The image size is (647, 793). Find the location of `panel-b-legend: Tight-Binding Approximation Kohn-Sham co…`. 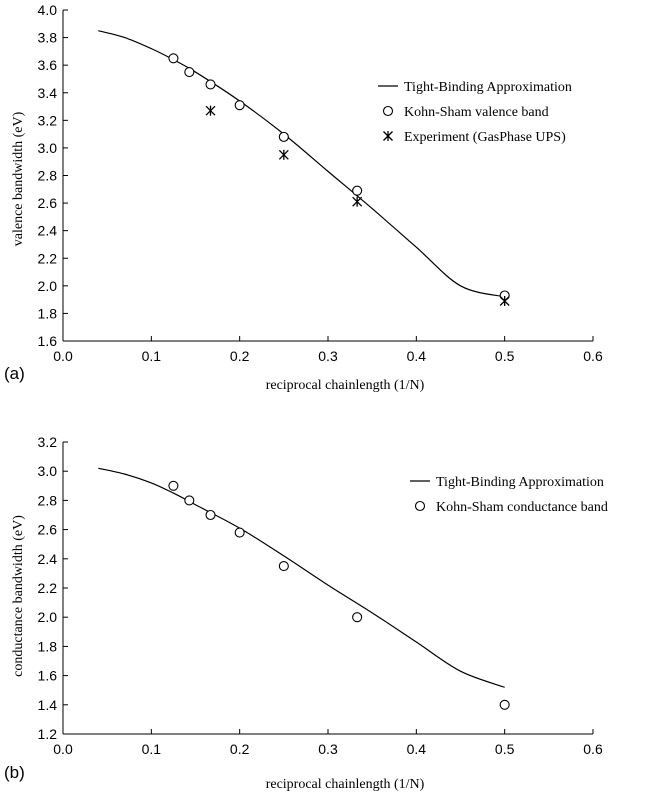

panel-b-legend: Tight-Binding Approximation Kohn-Sham co… is located at coordinates (509, 495).